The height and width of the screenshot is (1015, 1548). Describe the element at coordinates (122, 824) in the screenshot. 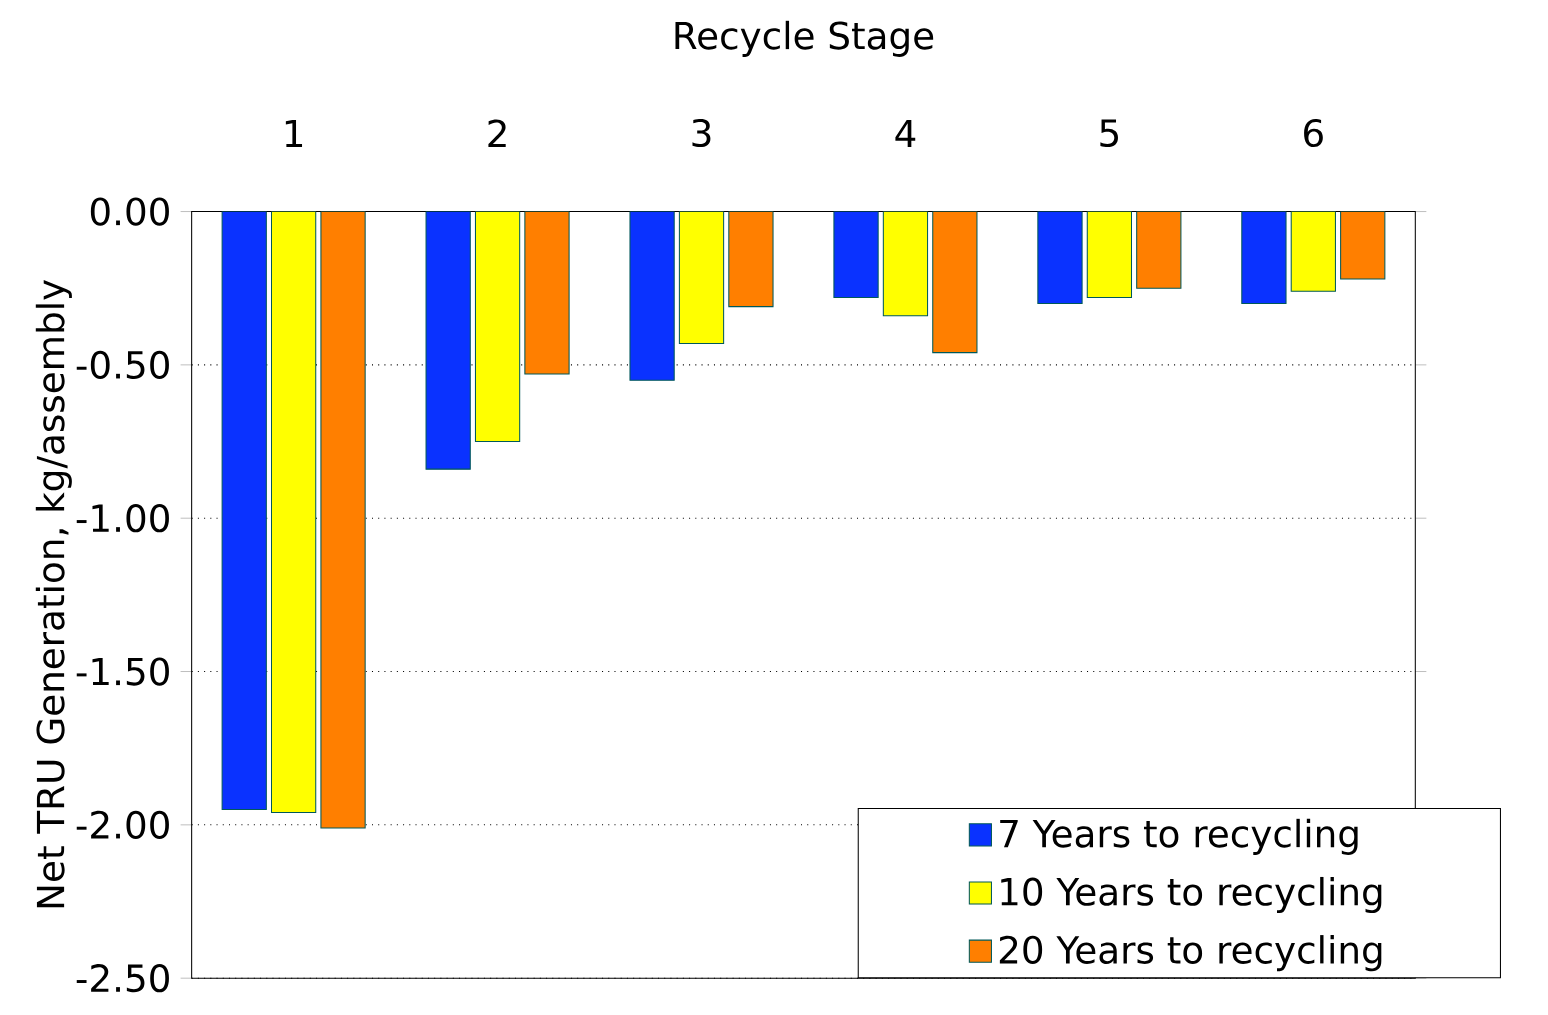

I see `y-tick-label: -2.00` at that location.